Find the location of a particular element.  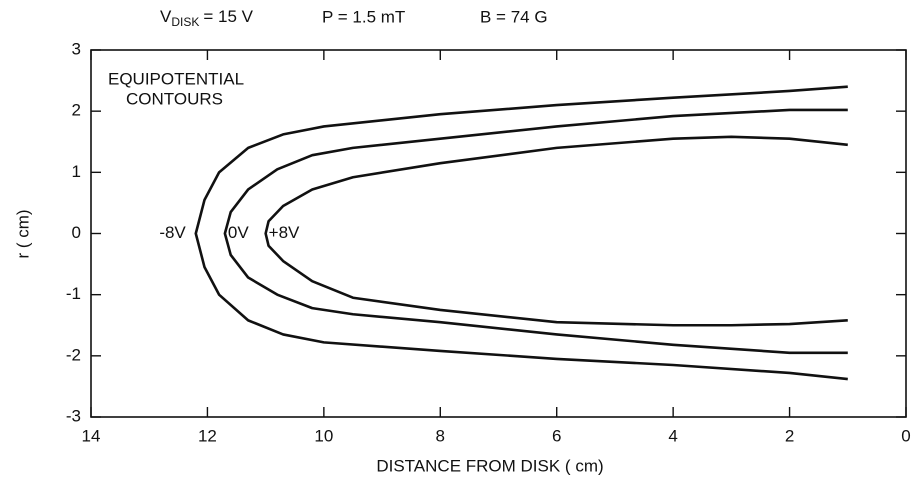

x-tick-label: 0 is located at coordinates (905, 435).